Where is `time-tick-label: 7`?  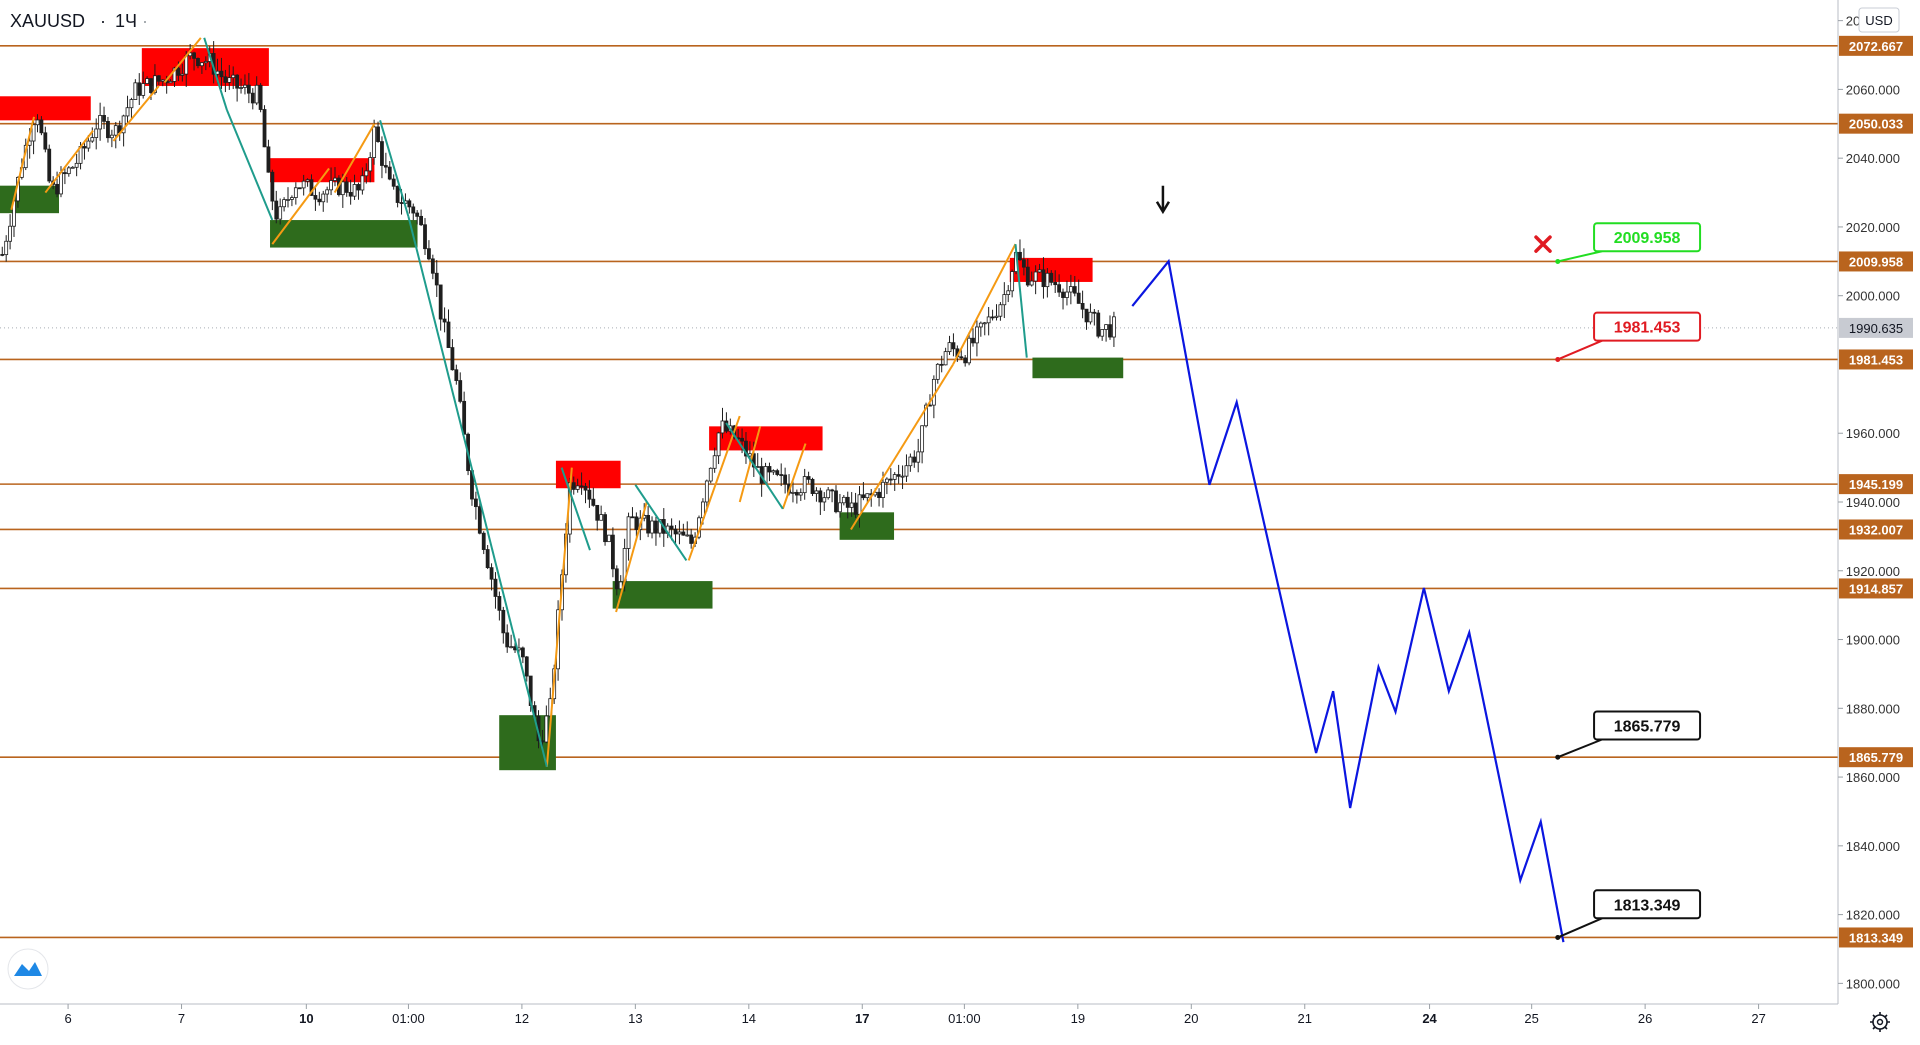
time-tick-label: 7 is located at coordinates (181, 1018).